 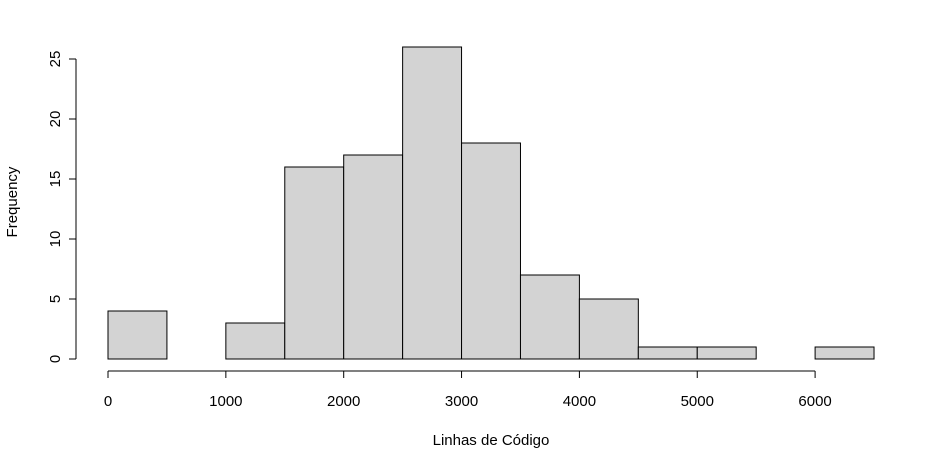 I want to click on y-axis-title: Frequency, so click(x=12, y=201).